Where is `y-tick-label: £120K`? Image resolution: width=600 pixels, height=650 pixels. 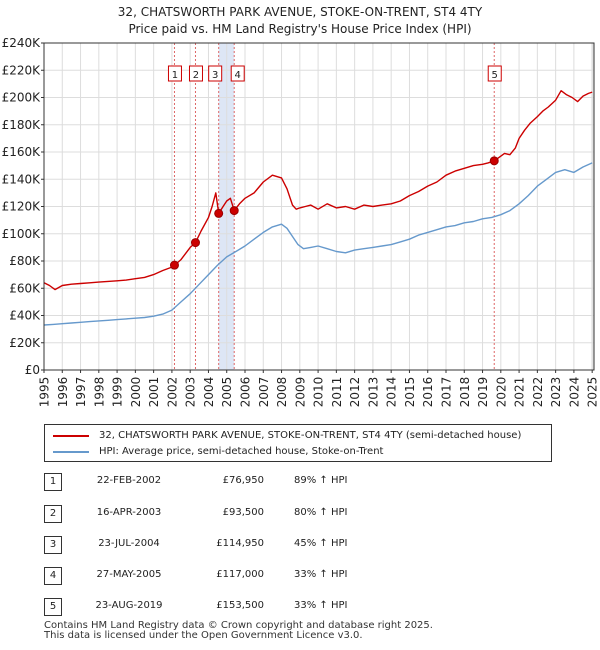 y-tick-label: £120K is located at coordinates (22, 207).